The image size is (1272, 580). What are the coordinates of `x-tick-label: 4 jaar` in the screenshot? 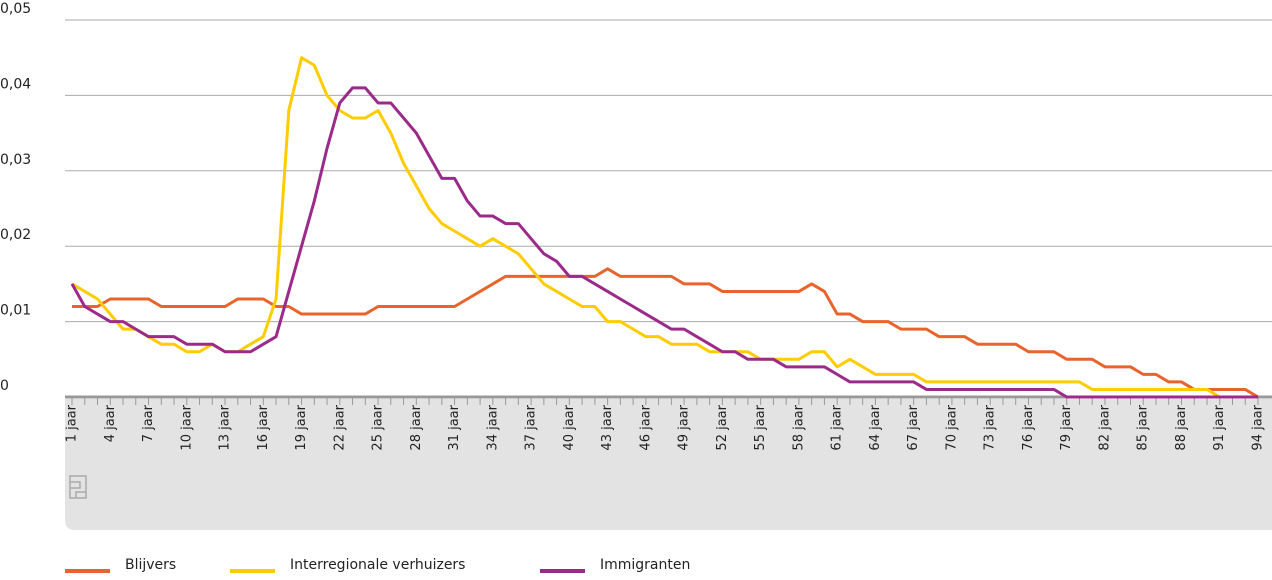 It's located at (110, 423).